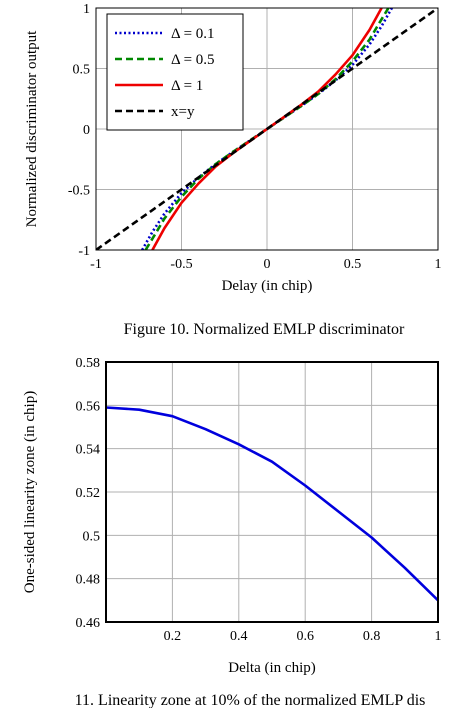 This screenshot has width=474, height=708. What do you see at coordinates (30, 492) in the screenshot?
I see `figure11-y-axis-label: One-sided linearity zone (in chip)` at bounding box center [30, 492].